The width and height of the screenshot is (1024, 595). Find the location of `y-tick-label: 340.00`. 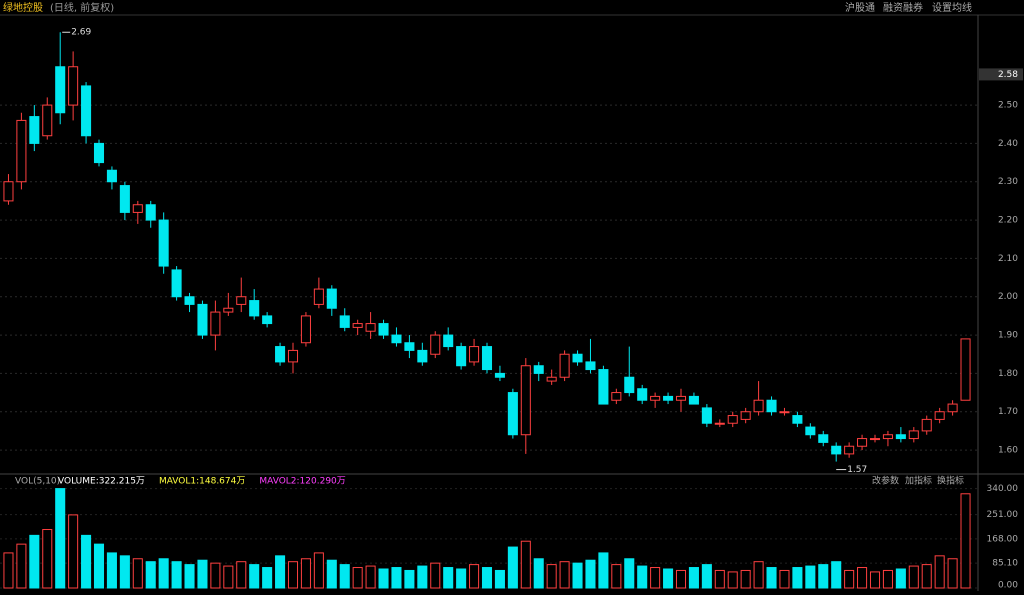

y-tick-label: 340.00 is located at coordinates (1003, 489).